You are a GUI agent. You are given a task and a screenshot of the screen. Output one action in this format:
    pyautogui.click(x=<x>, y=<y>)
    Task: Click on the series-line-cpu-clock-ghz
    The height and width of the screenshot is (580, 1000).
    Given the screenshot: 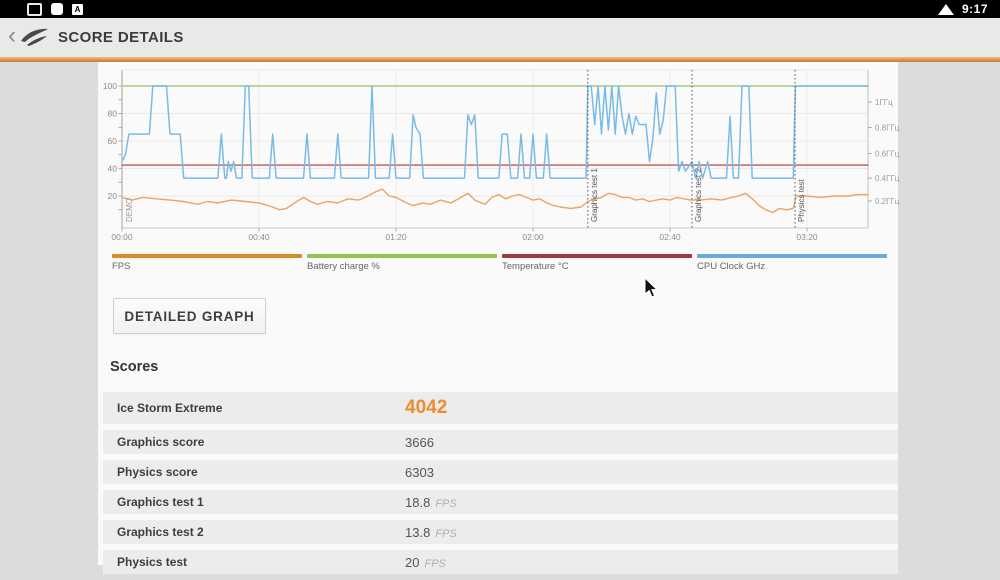 What is the action you would take?
    pyautogui.click(x=495, y=132)
    